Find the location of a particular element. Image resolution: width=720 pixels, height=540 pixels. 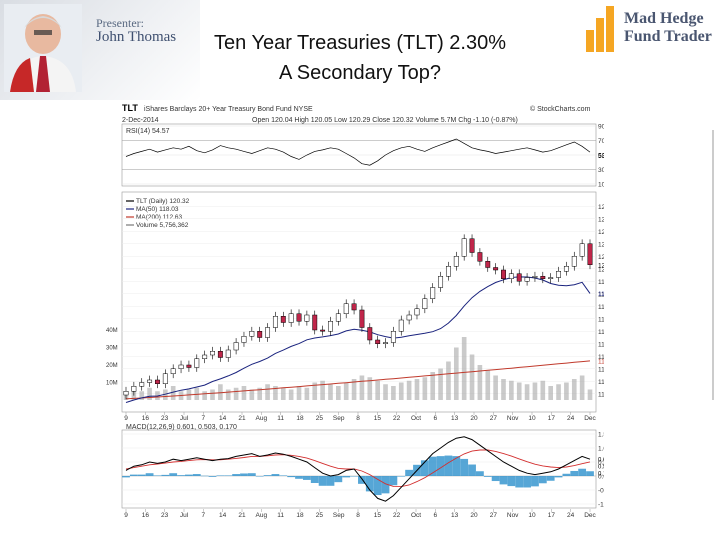

price-tick-label: 121 is located at coordinates (601, 257).